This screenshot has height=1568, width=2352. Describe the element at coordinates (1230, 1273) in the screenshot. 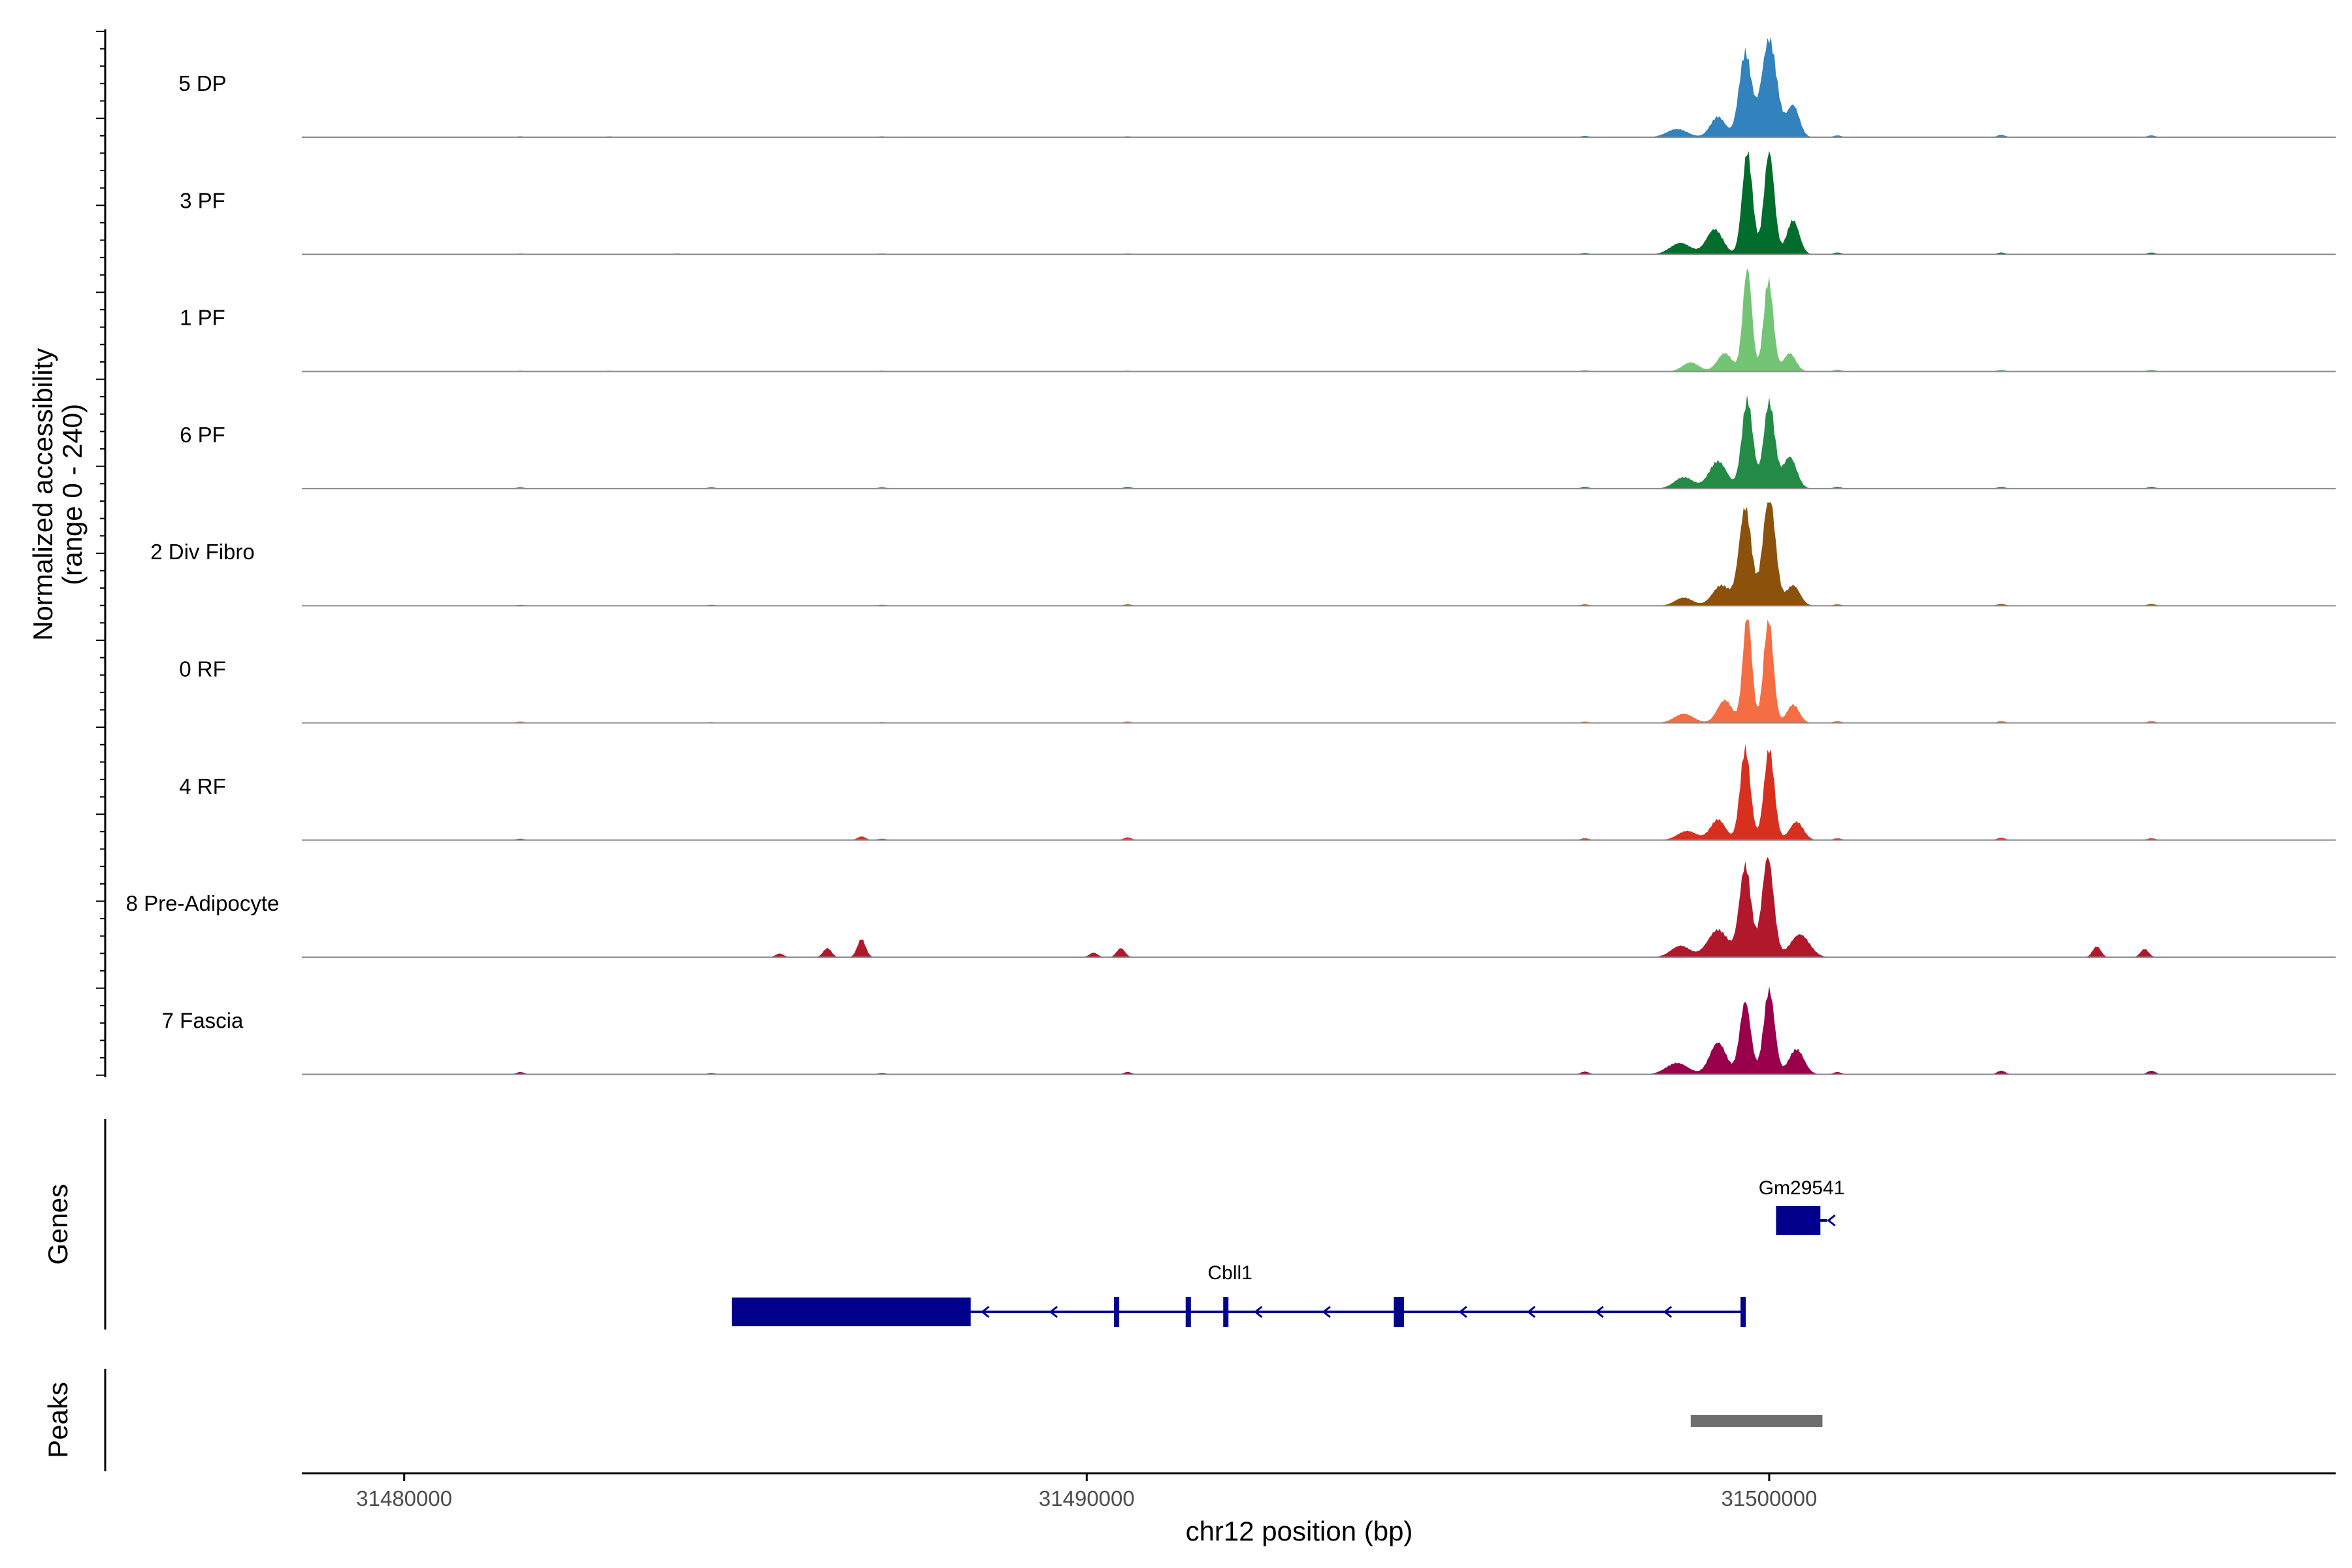

I see `gene-label: Cbll1` at that location.